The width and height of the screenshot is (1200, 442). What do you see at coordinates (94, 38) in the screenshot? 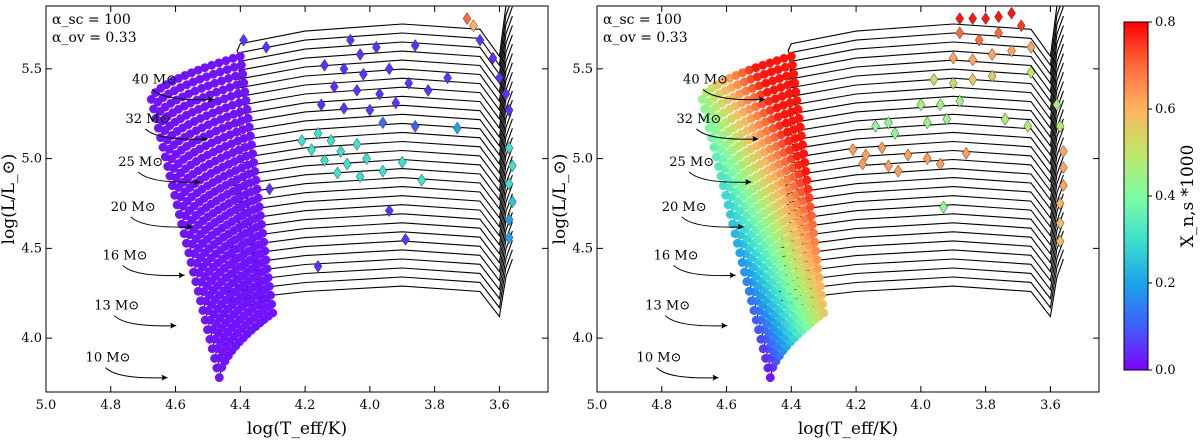
I see `parameter-annotation: α_ov = 0.33` at bounding box center [94, 38].